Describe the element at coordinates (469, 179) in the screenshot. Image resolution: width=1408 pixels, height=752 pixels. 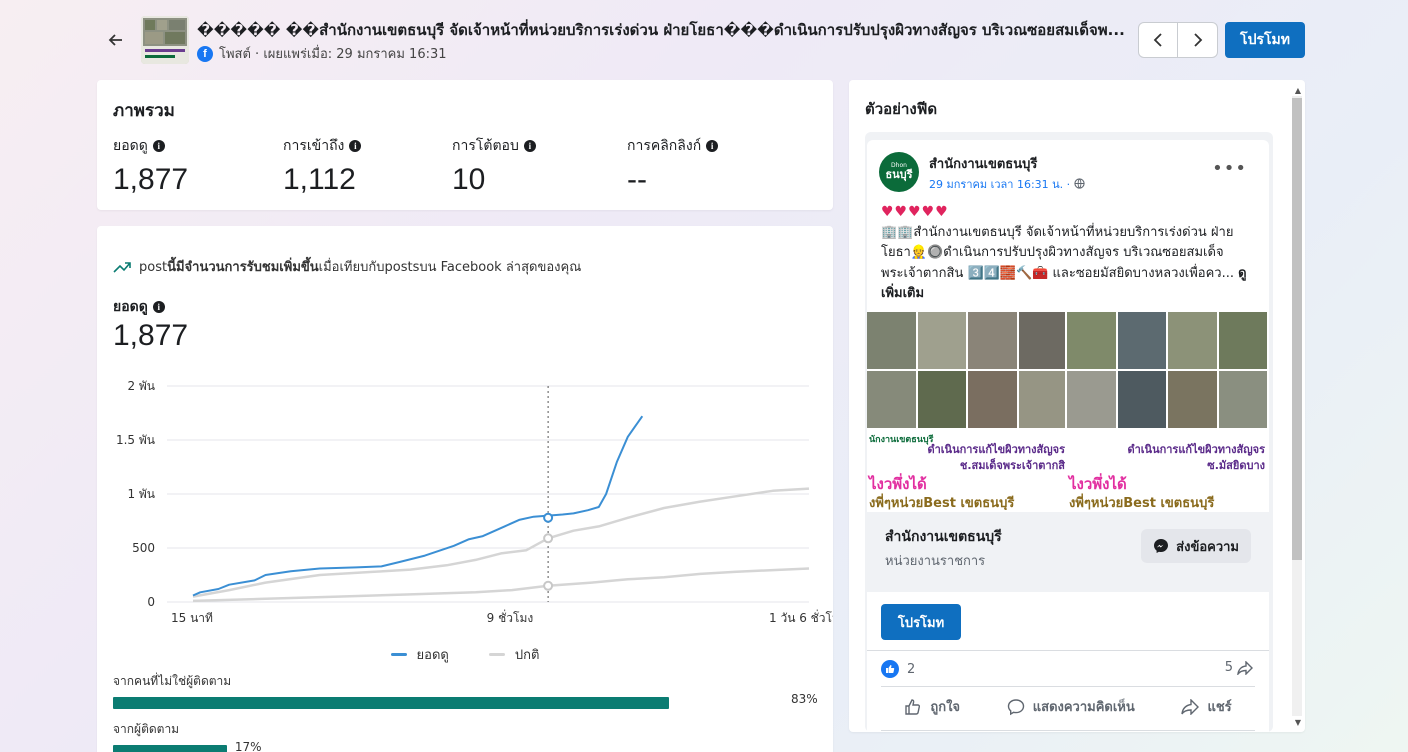
I see `metric-value: 10` at that location.